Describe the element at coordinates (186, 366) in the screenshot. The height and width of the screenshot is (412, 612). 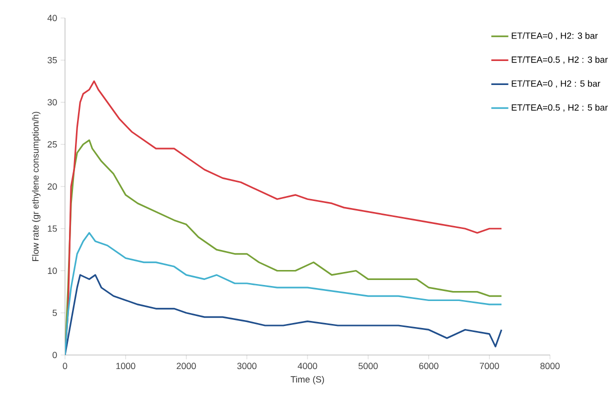
I see `x-tick-label: 2000` at that location.